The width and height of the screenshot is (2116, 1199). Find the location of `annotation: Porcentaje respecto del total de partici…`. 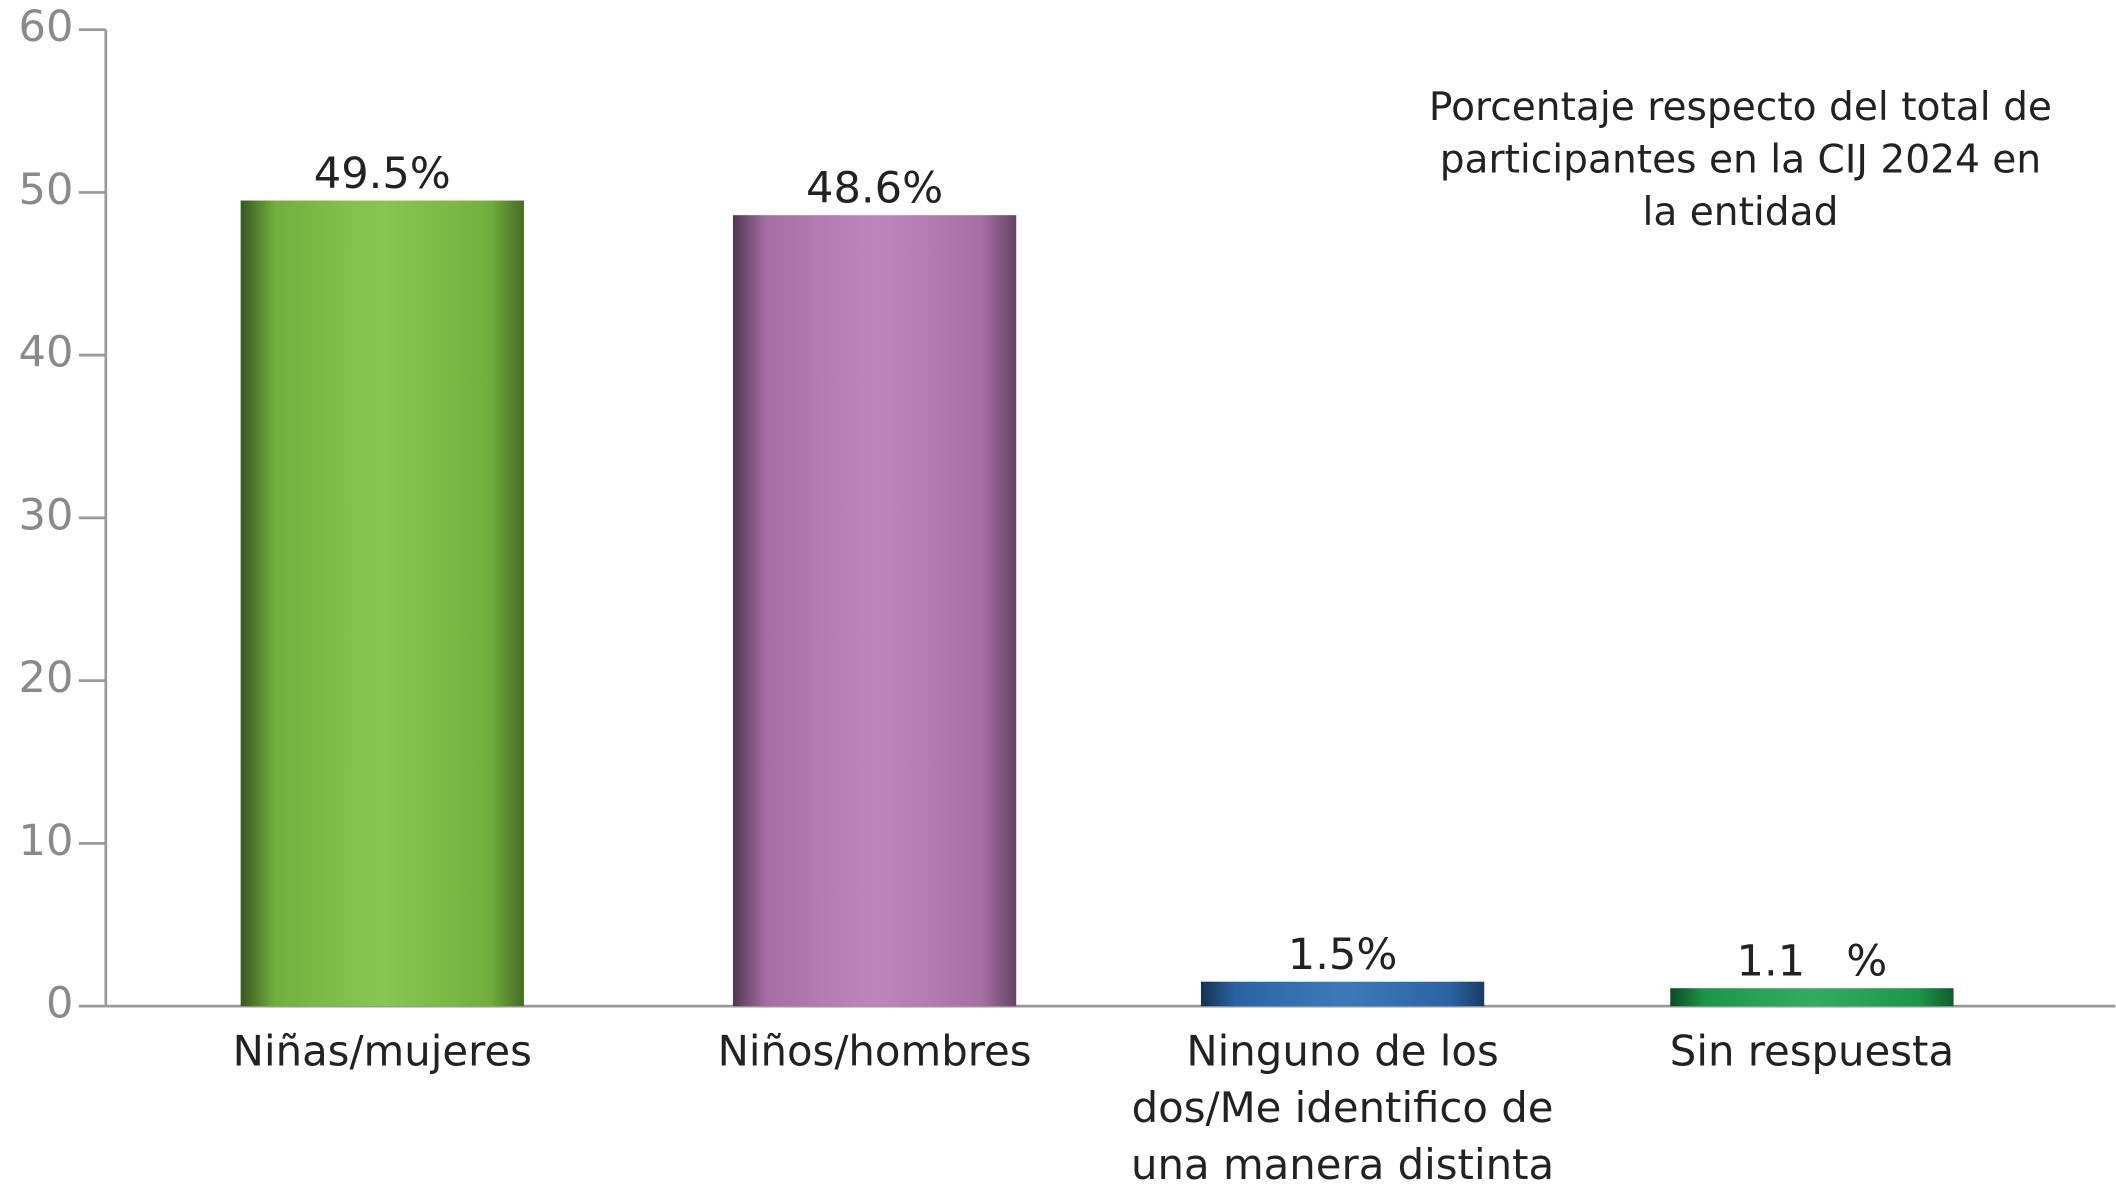

annotation: Porcentaje respecto del total de partici… is located at coordinates (1740, 159).